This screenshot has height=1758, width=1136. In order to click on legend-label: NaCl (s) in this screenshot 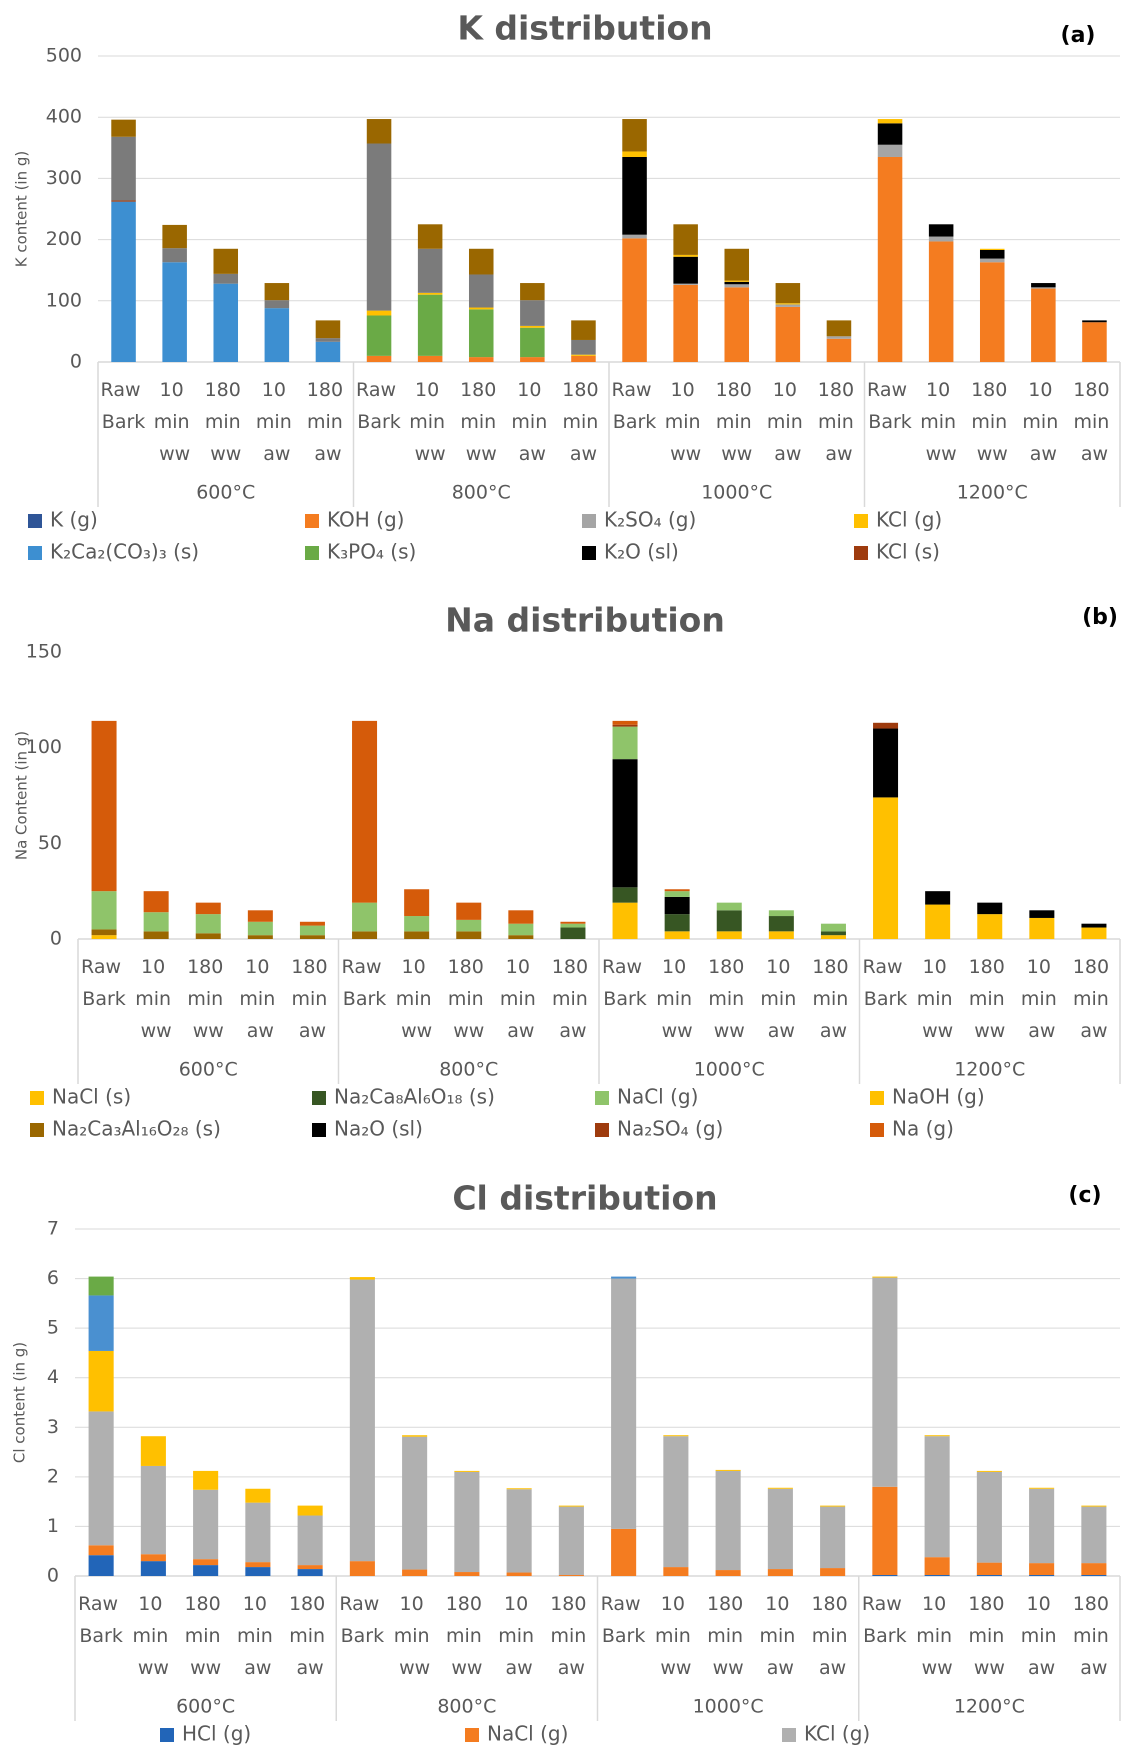, I will do `click(91, 1097)`.